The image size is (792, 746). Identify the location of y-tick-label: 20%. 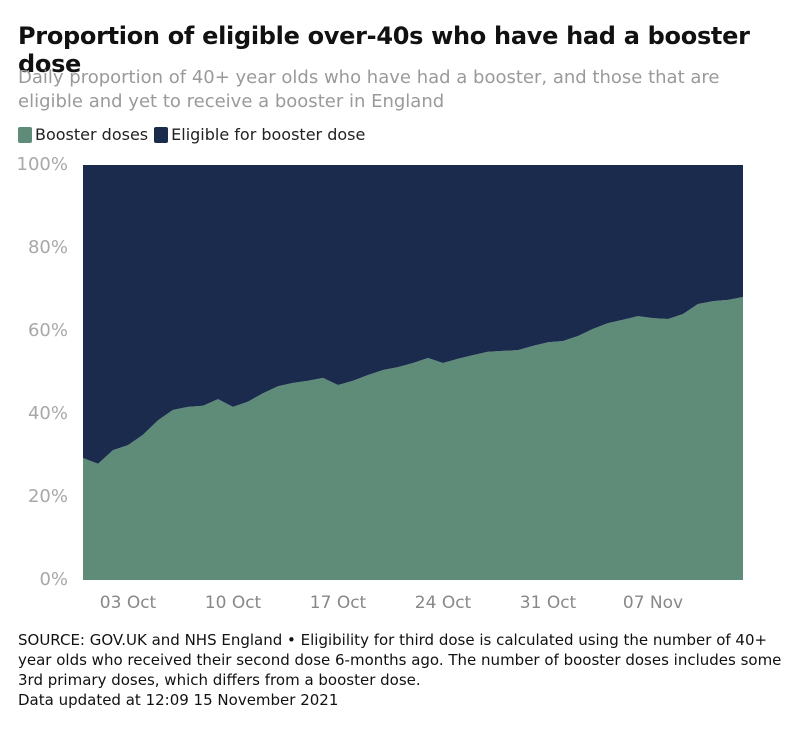
(48, 496).